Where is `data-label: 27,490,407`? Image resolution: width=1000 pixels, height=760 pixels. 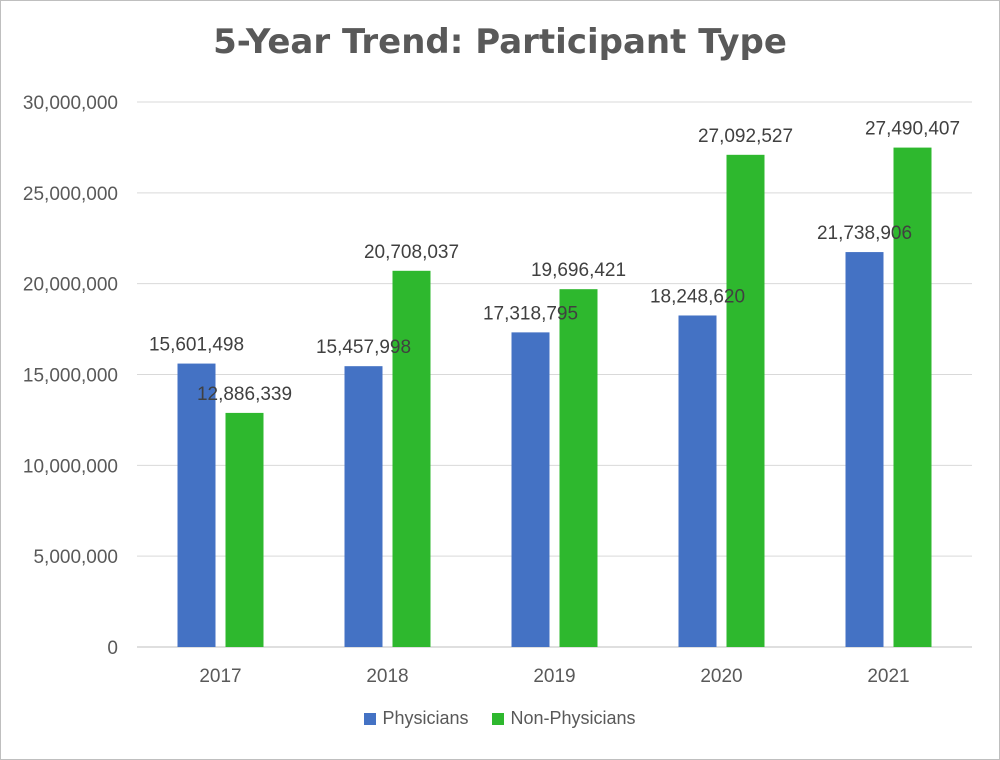
data-label: 27,490,407 is located at coordinates (912, 129).